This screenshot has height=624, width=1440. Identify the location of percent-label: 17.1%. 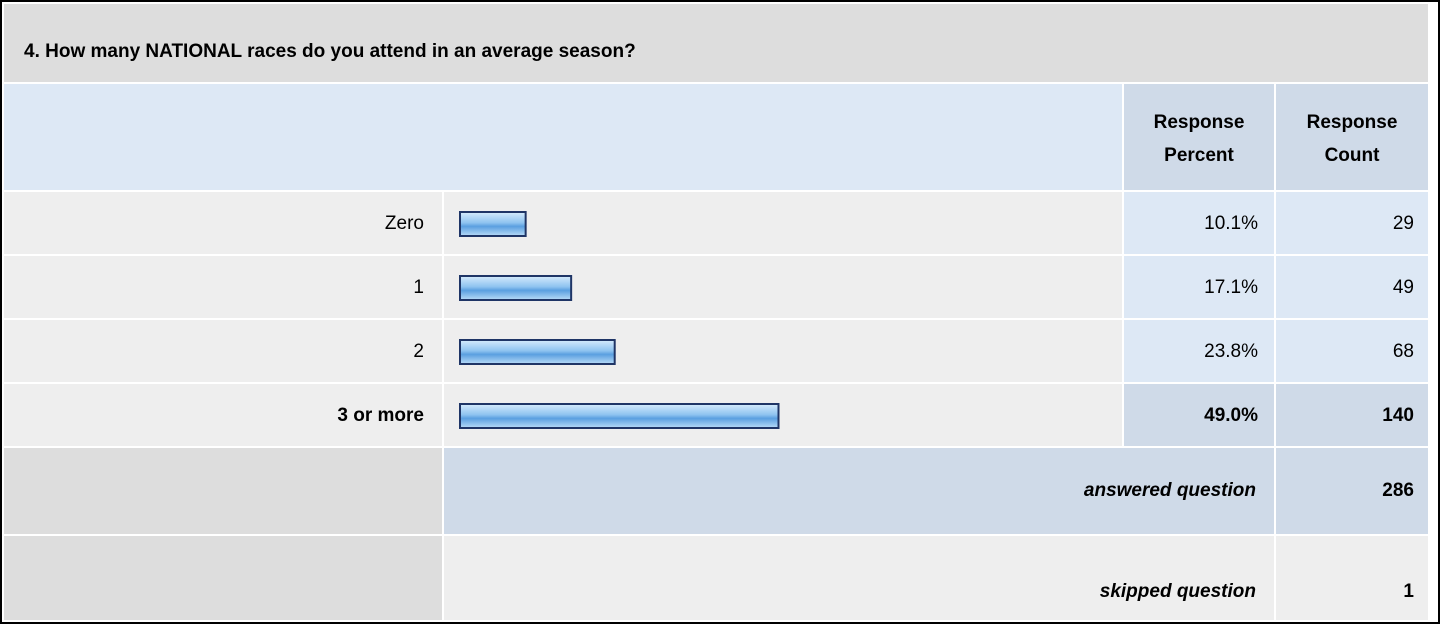
(1231, 287).